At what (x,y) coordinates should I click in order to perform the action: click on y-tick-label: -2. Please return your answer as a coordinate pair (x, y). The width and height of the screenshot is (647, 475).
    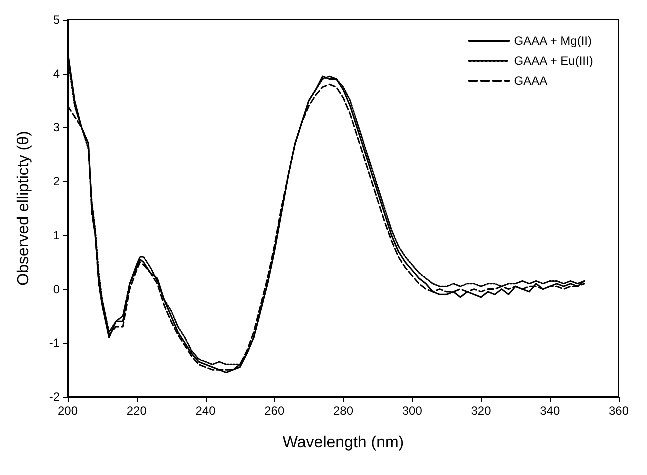
    Looking at the image, I should click on (54, 397).